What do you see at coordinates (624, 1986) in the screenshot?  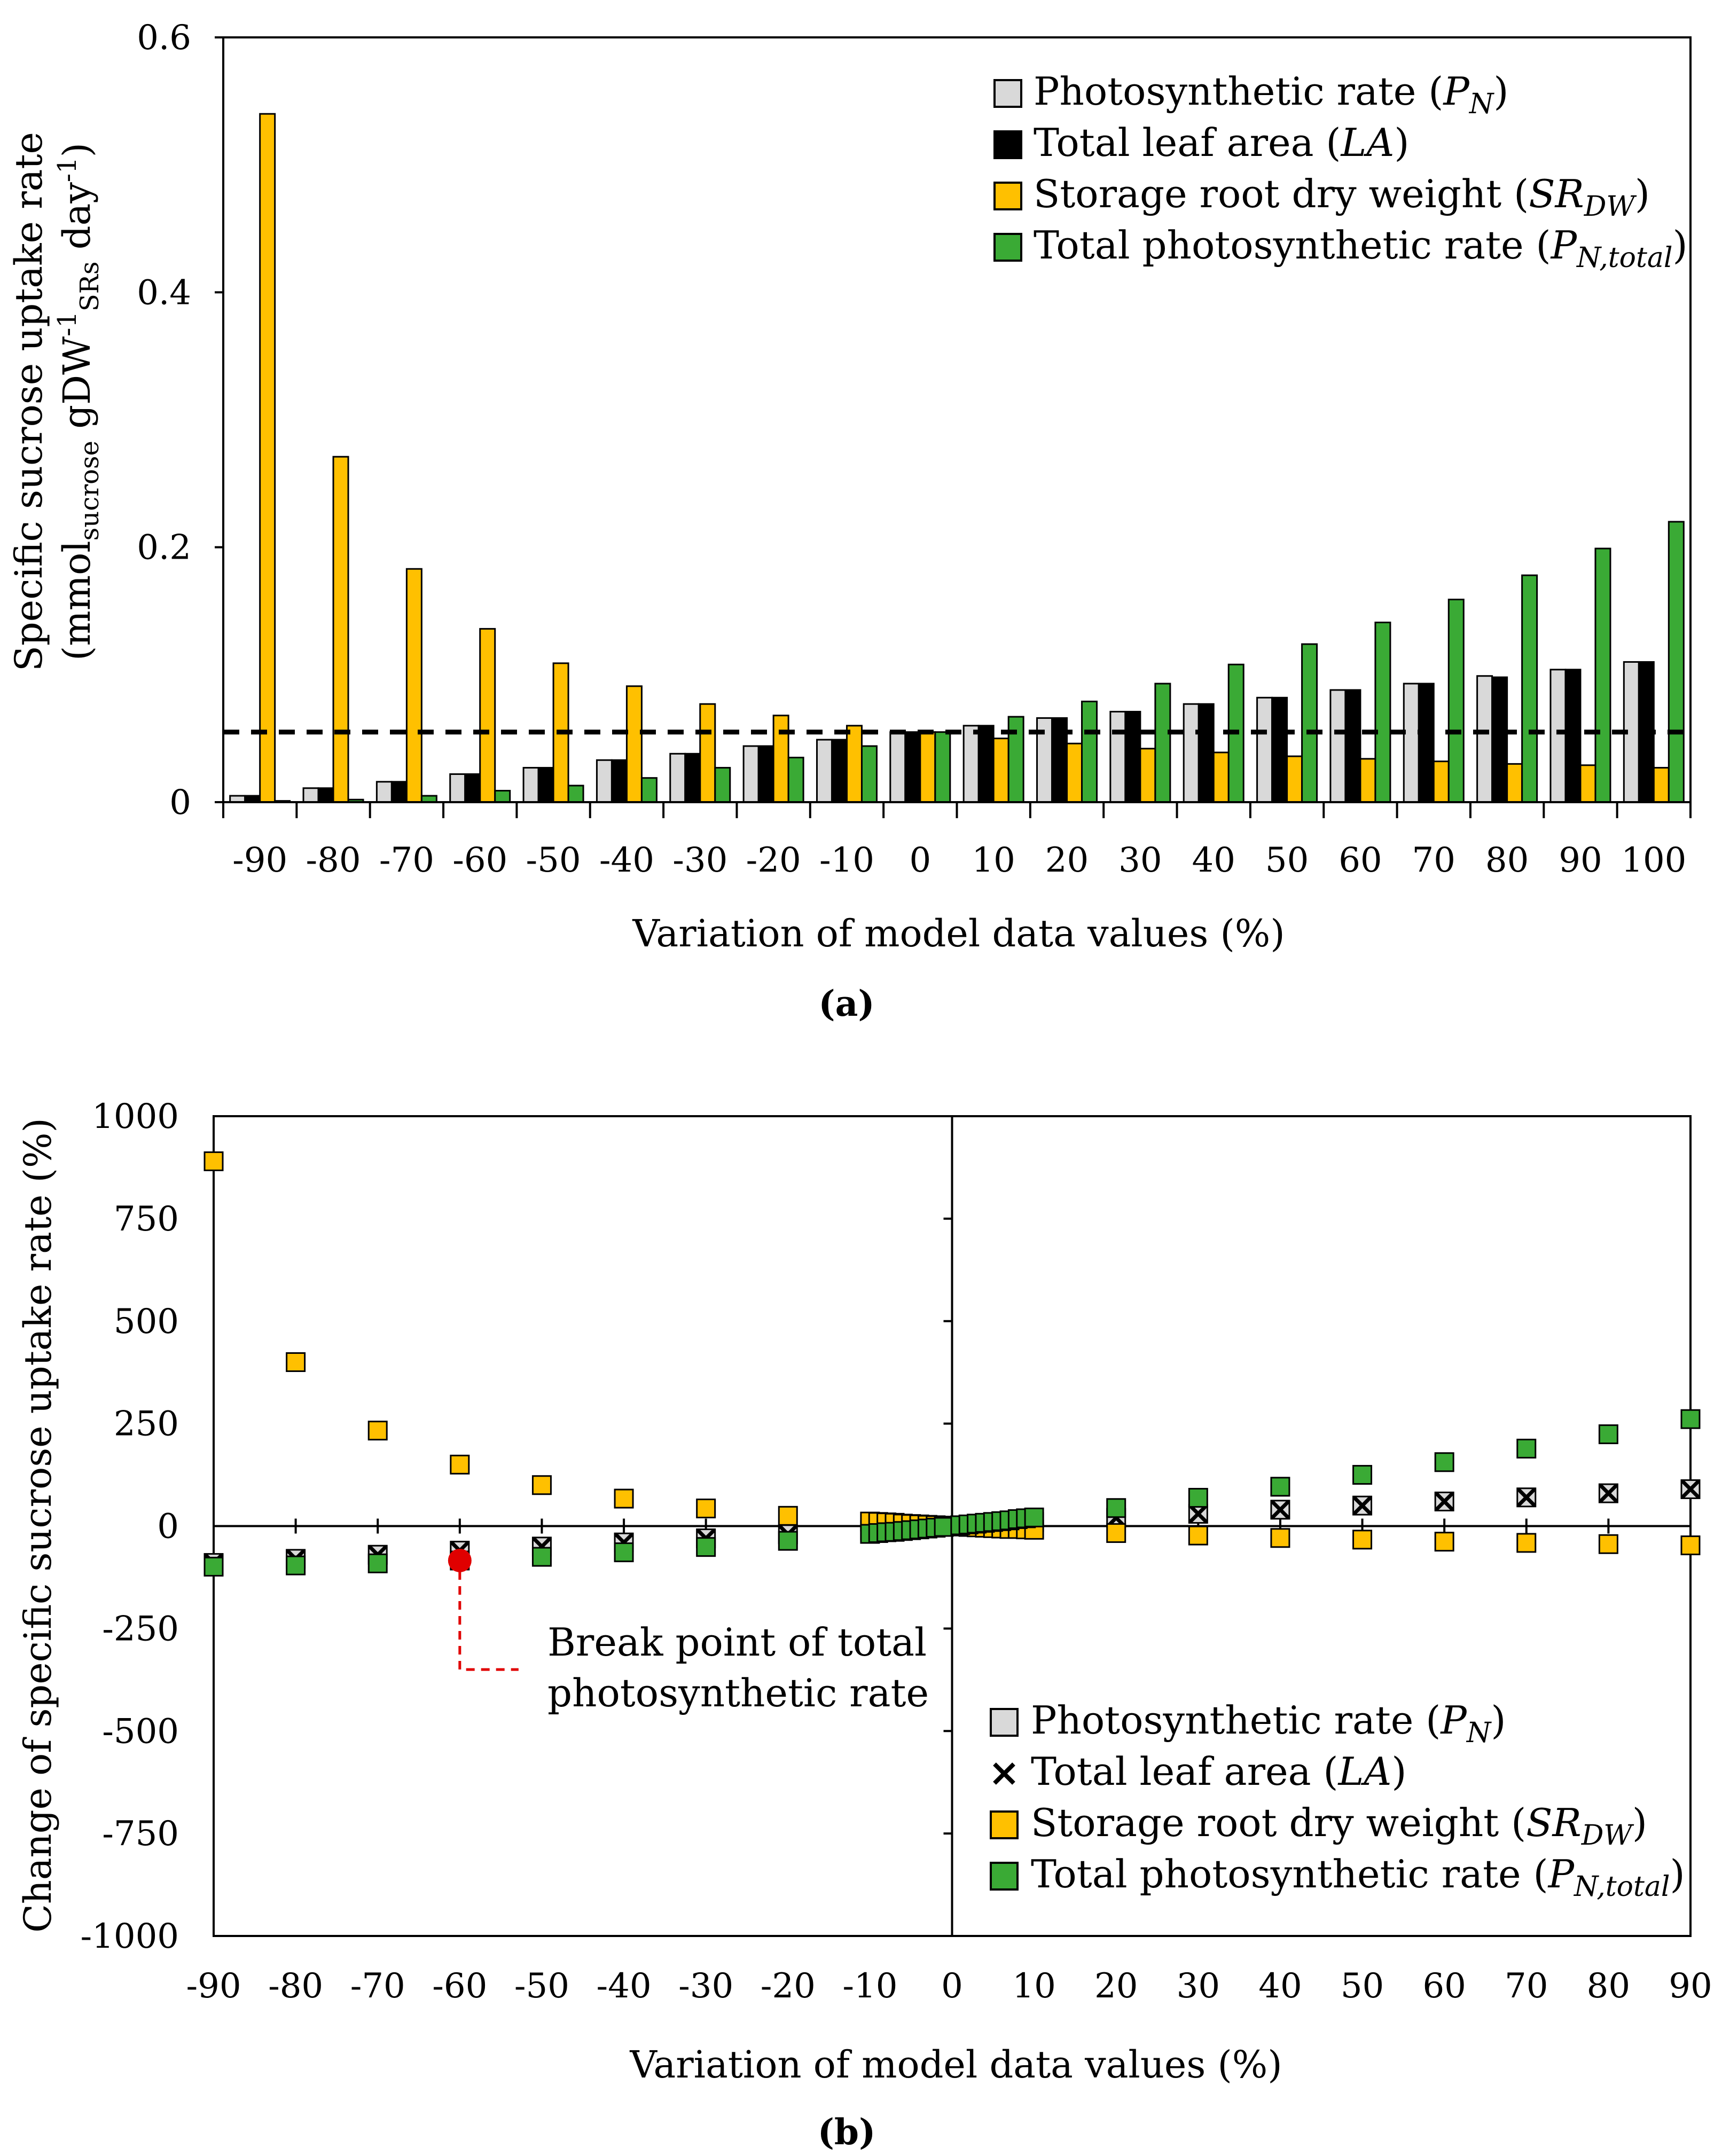 I see `x-tick-label: -40` at bounding box center [624, 1986].